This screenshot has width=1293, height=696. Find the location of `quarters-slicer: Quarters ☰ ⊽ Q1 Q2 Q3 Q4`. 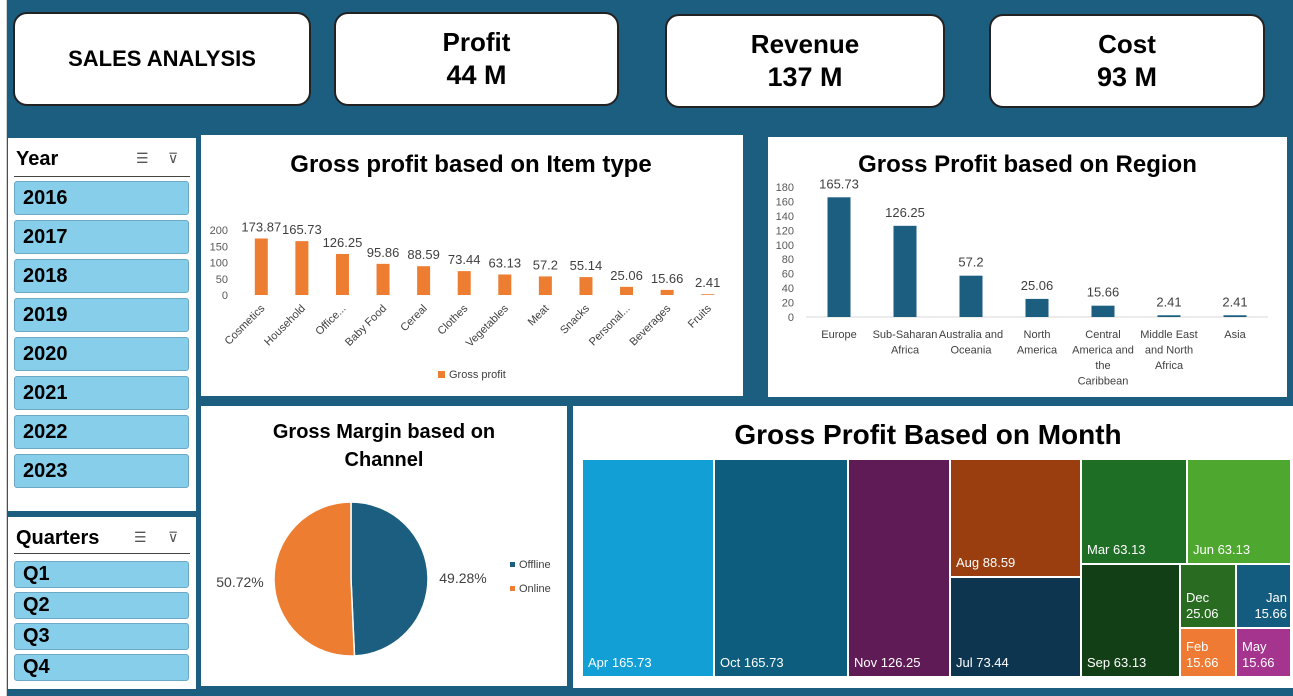

quarters-slicer: Quarters ☰ ⊽ Q1 Q2 Q3 Q4 is located at coordinates (102, 603).